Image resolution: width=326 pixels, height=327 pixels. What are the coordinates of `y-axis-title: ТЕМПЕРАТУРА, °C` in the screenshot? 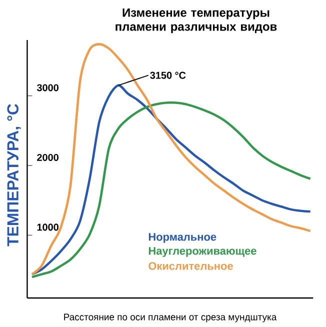 It's located at (14, 175).